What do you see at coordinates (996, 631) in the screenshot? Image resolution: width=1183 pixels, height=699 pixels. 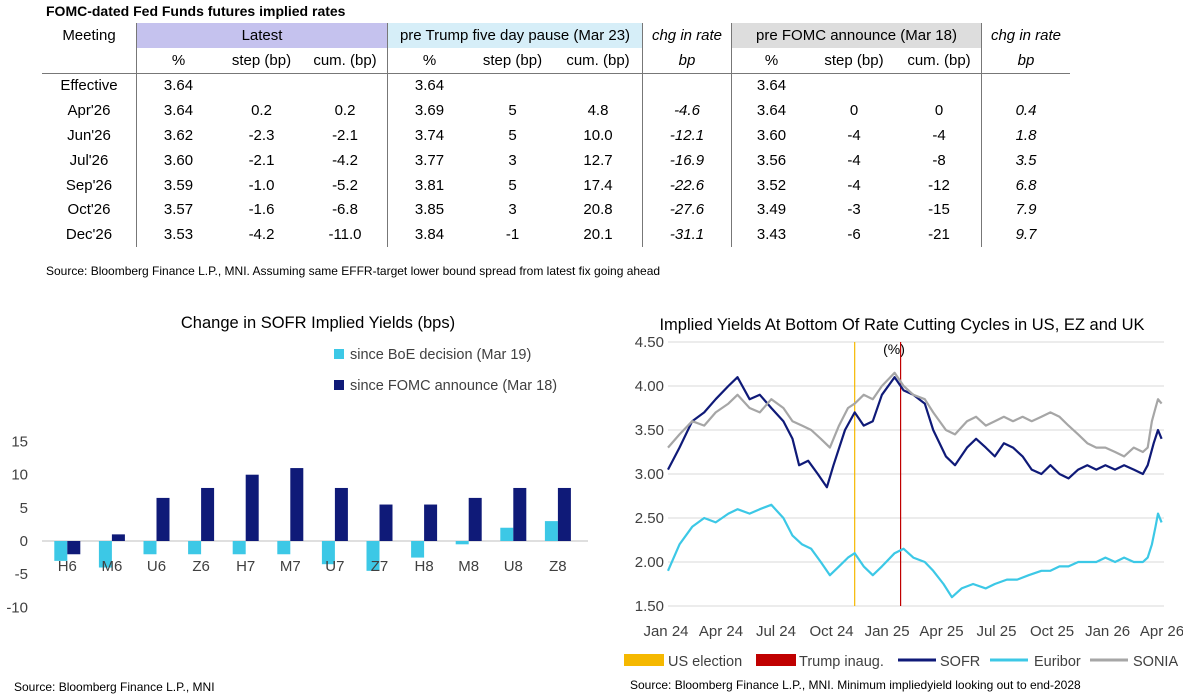 I see `line-xtick-label: Jul 25` at bounding box center [996, 631].